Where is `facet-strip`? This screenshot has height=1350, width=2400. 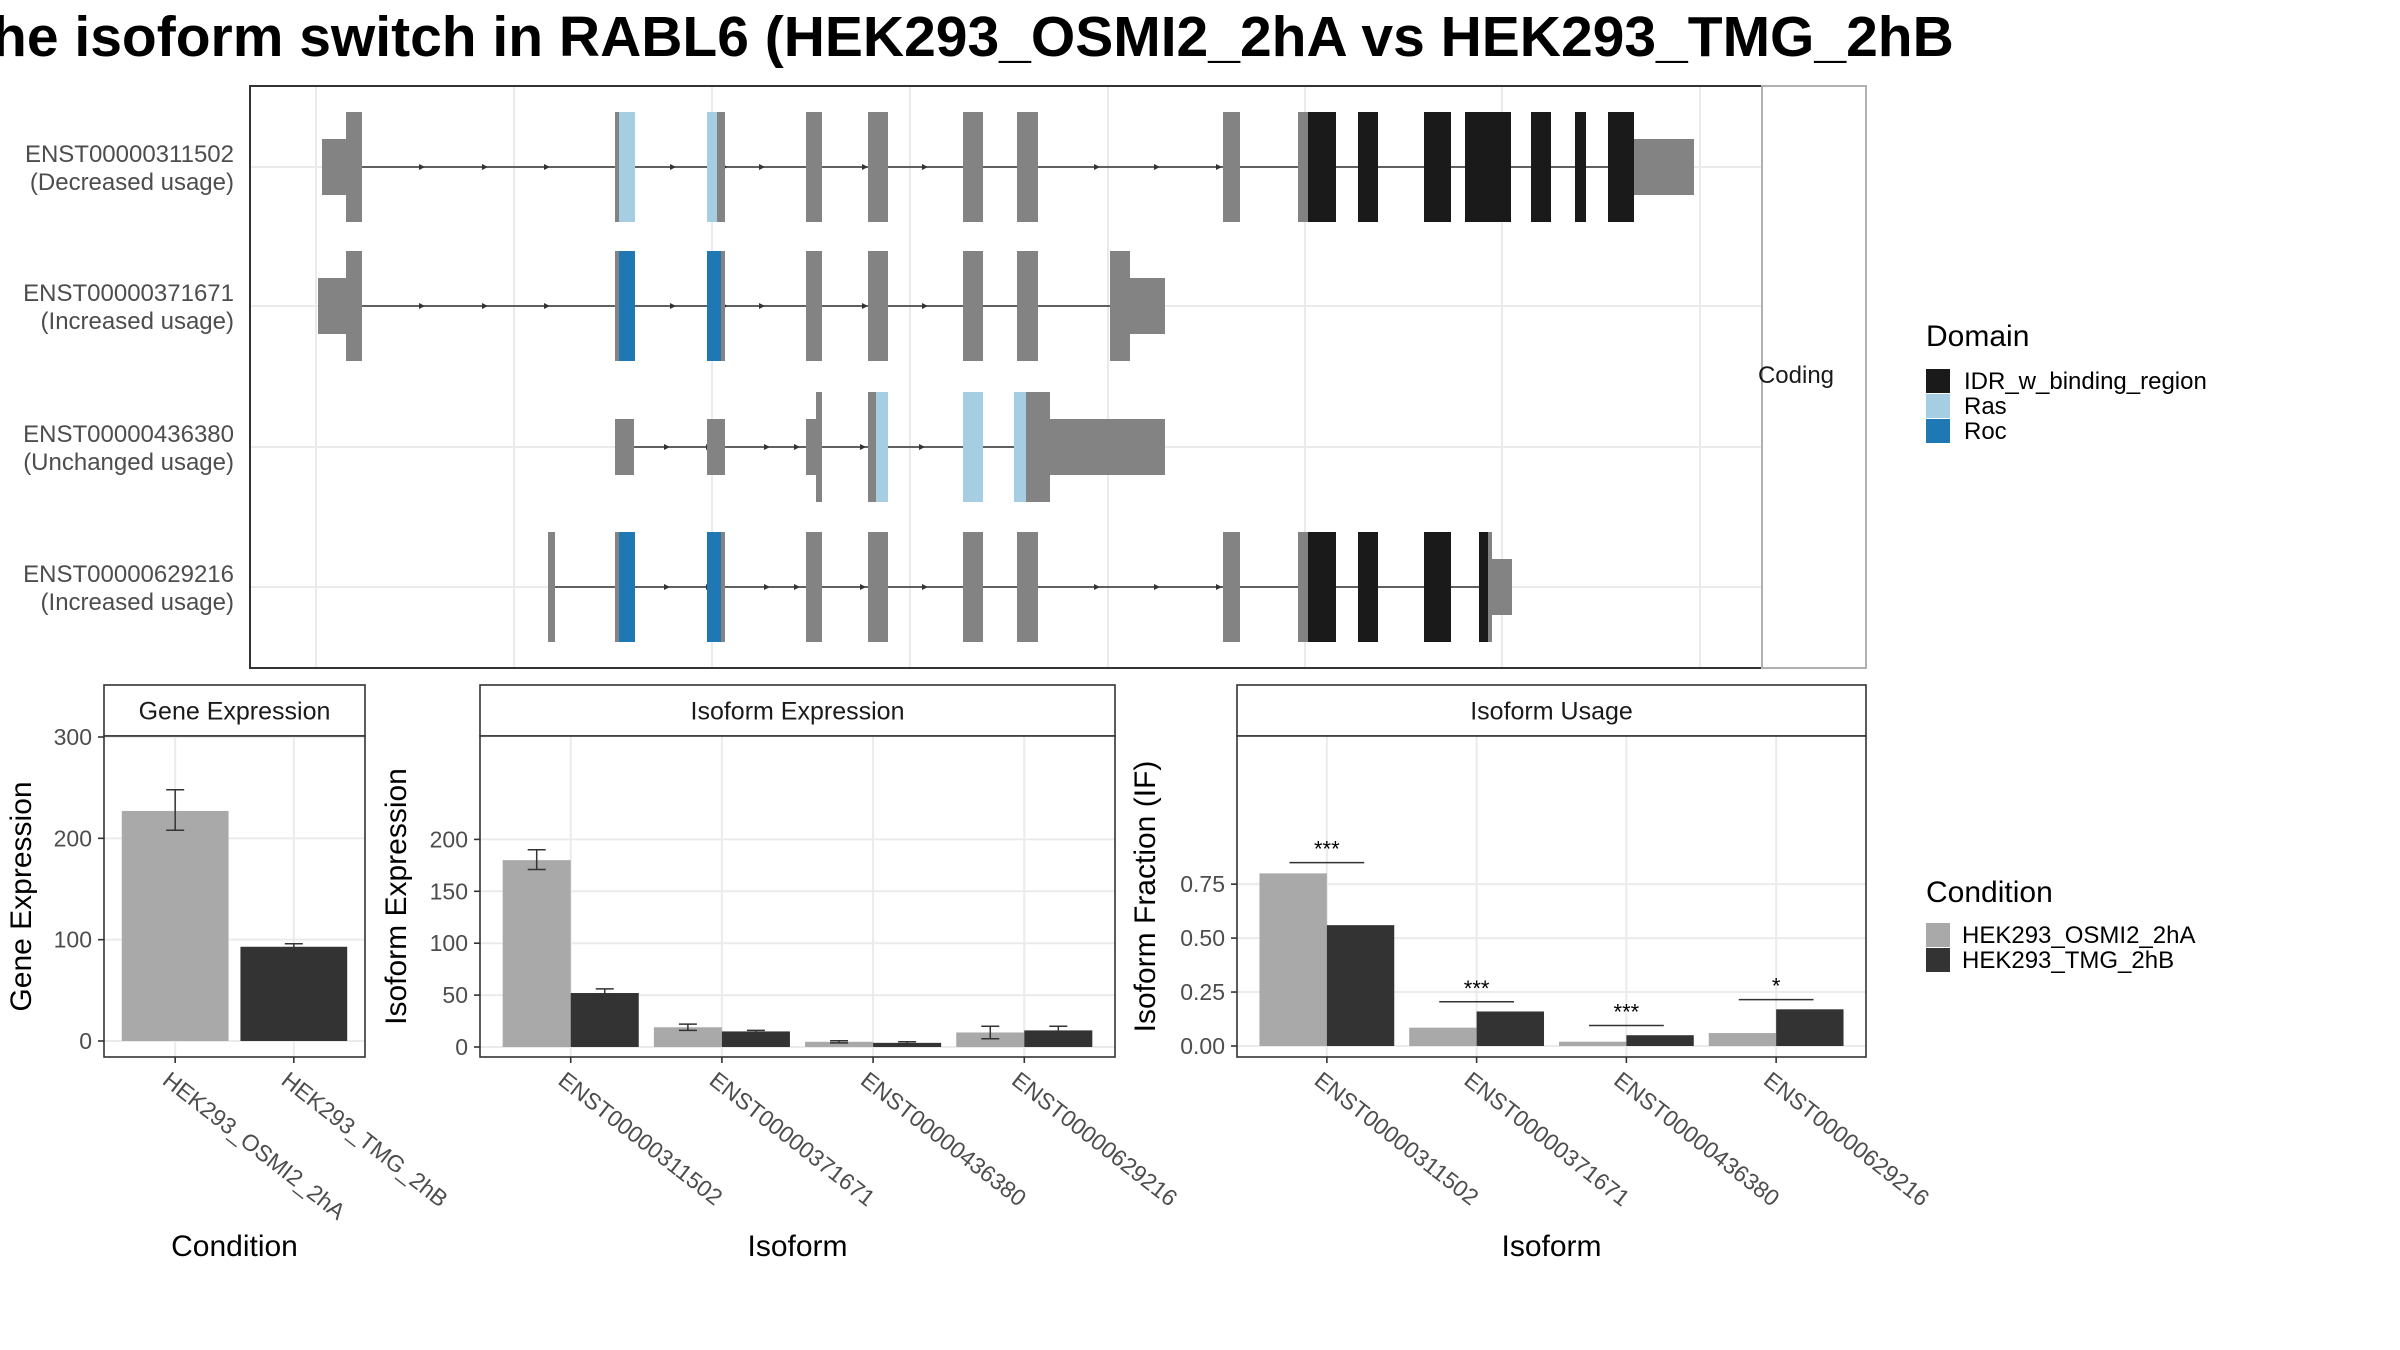
facet-strip is located at coordinates (1814, 377).